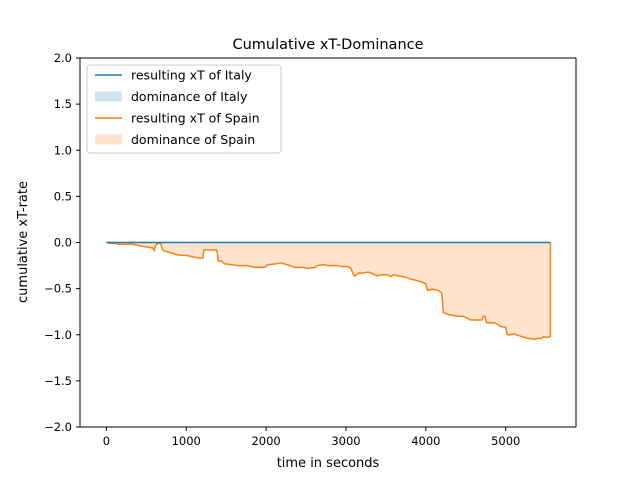 This screenshot has height=484, width=640. Describe the element at coordinates (189, 96) in the screenshot. I see `legend-entry-label: dominance of Italy` at that location.